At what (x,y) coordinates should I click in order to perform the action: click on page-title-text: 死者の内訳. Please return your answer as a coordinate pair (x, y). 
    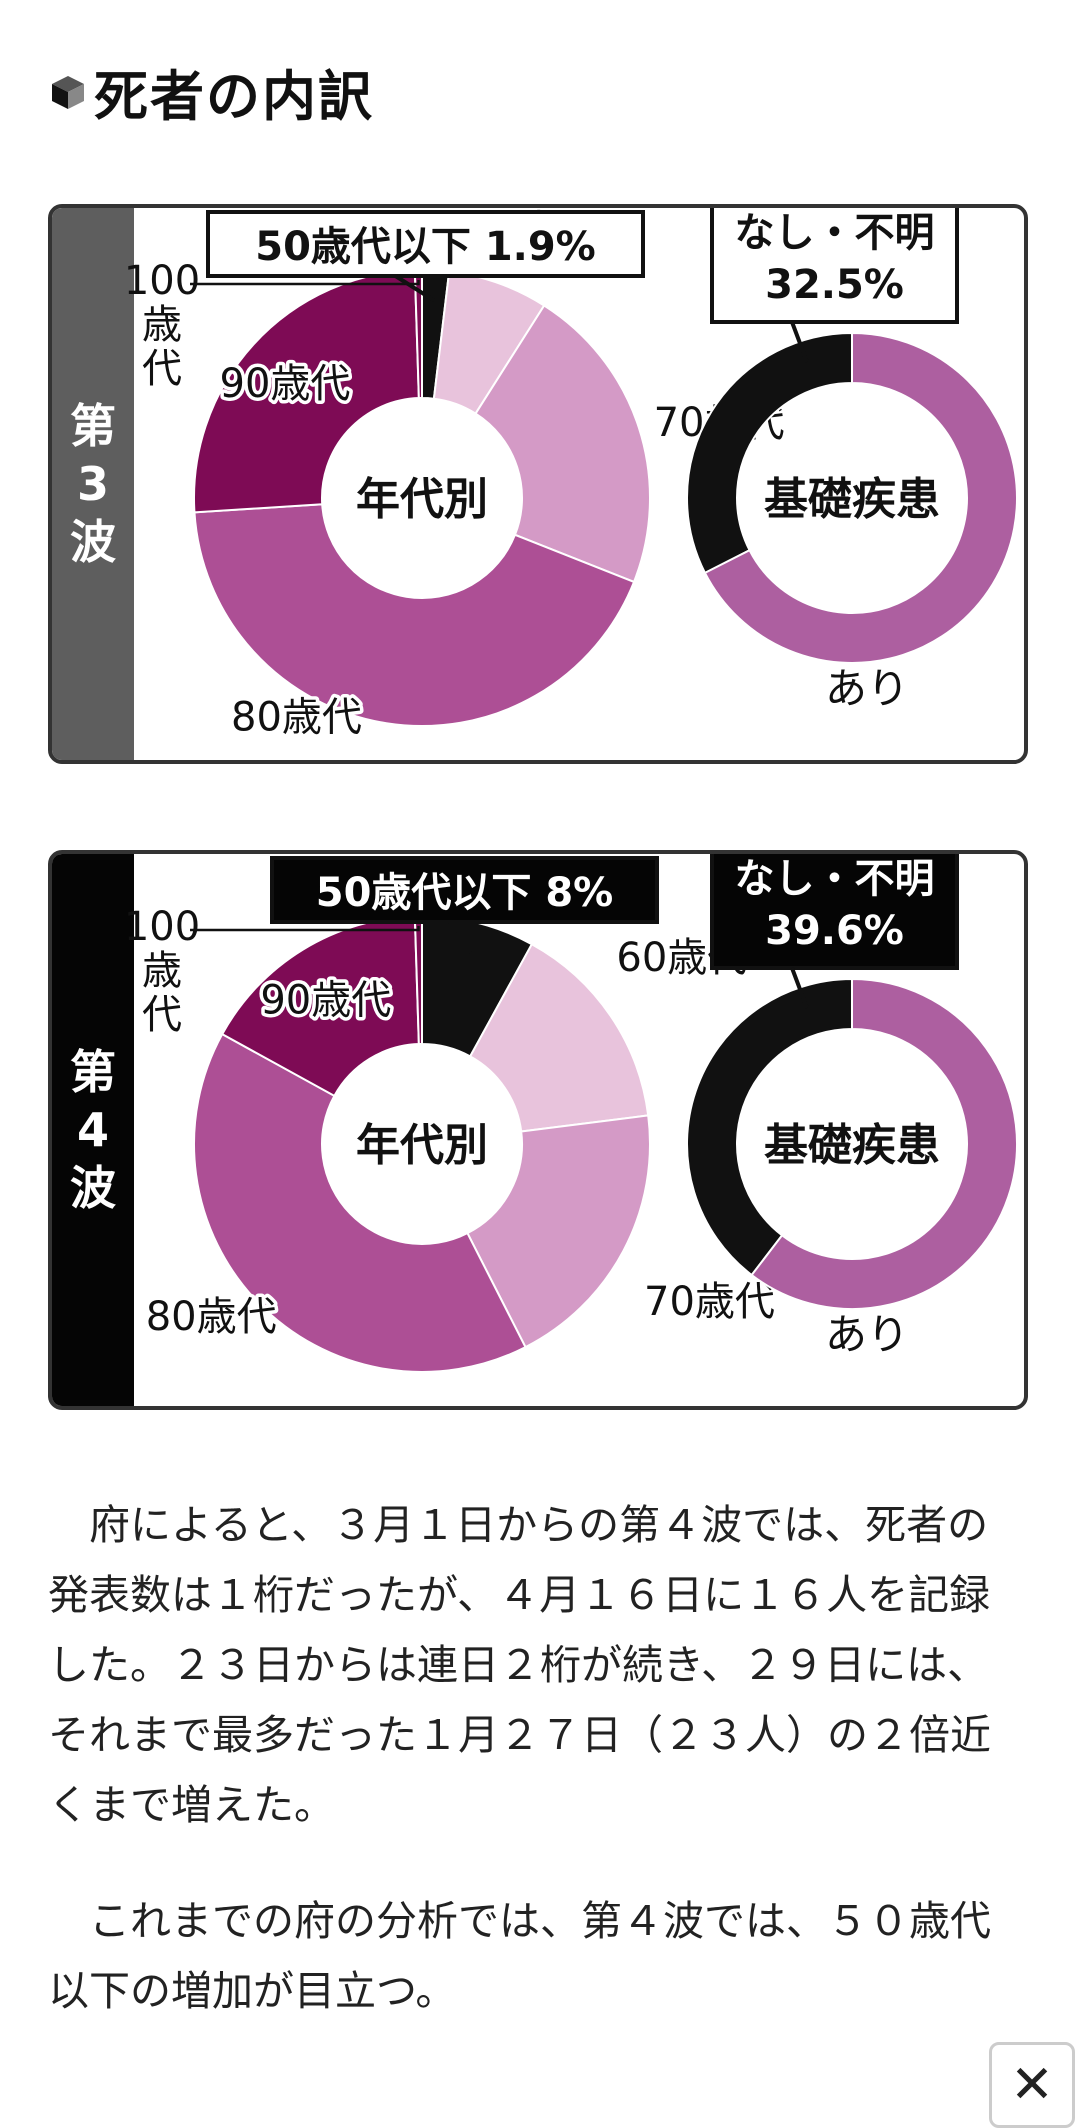
    Looking at the image, I should click on (234, 96).